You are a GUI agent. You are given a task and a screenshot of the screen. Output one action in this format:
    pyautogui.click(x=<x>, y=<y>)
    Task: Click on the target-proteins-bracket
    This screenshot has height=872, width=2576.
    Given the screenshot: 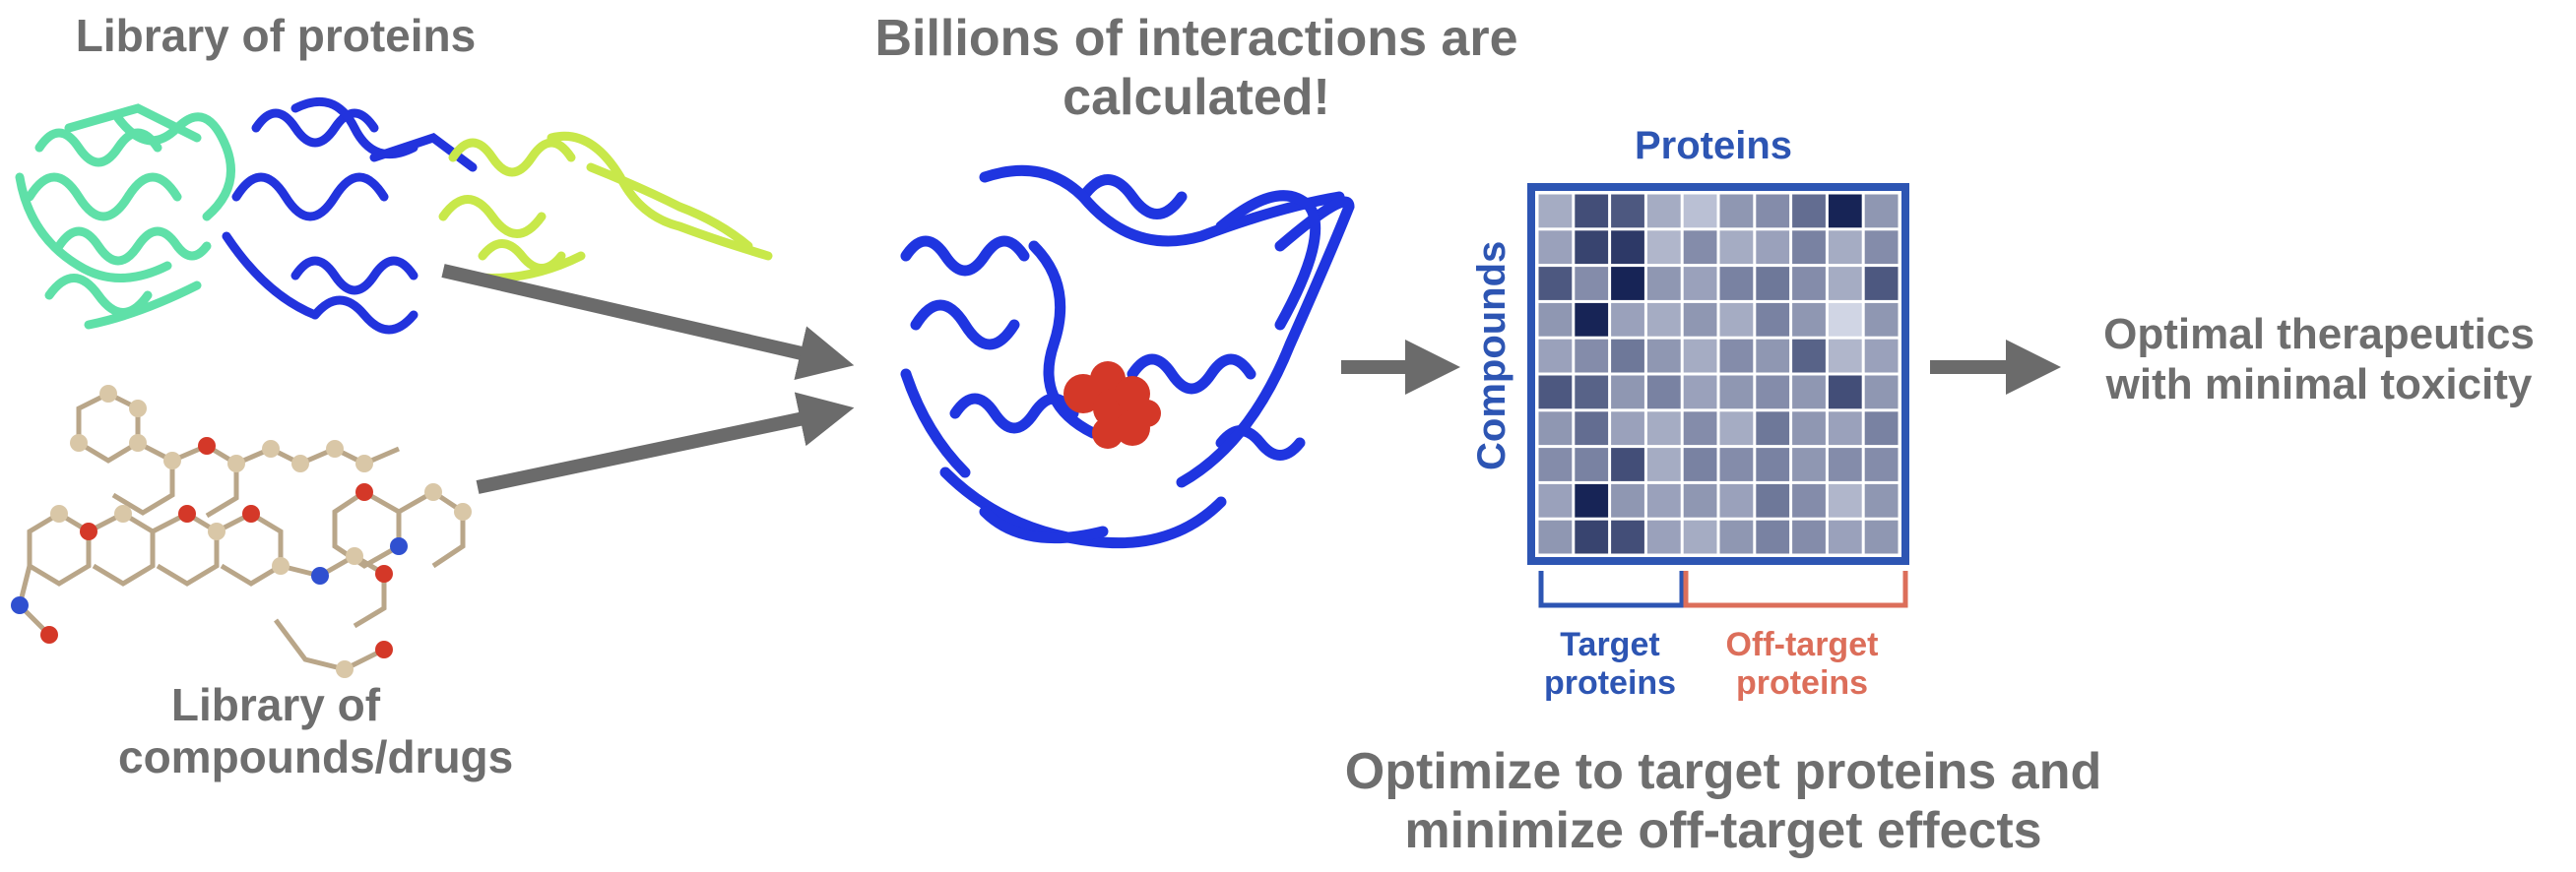 What is the action you would take?
    pyautogui.click(x=1611, y=589)
    